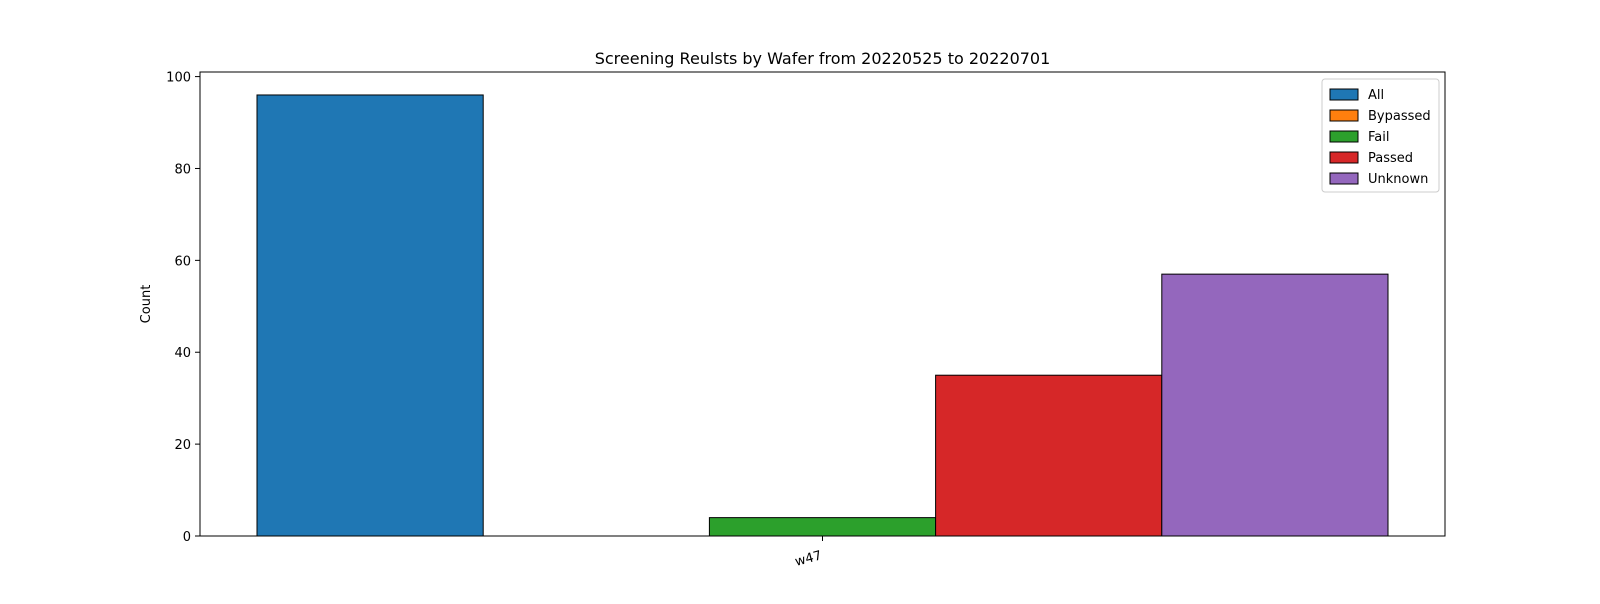 The width and height of the screenshot is (1600, 604). I want to click on legend-swatch-passed, so click(1344, 157).